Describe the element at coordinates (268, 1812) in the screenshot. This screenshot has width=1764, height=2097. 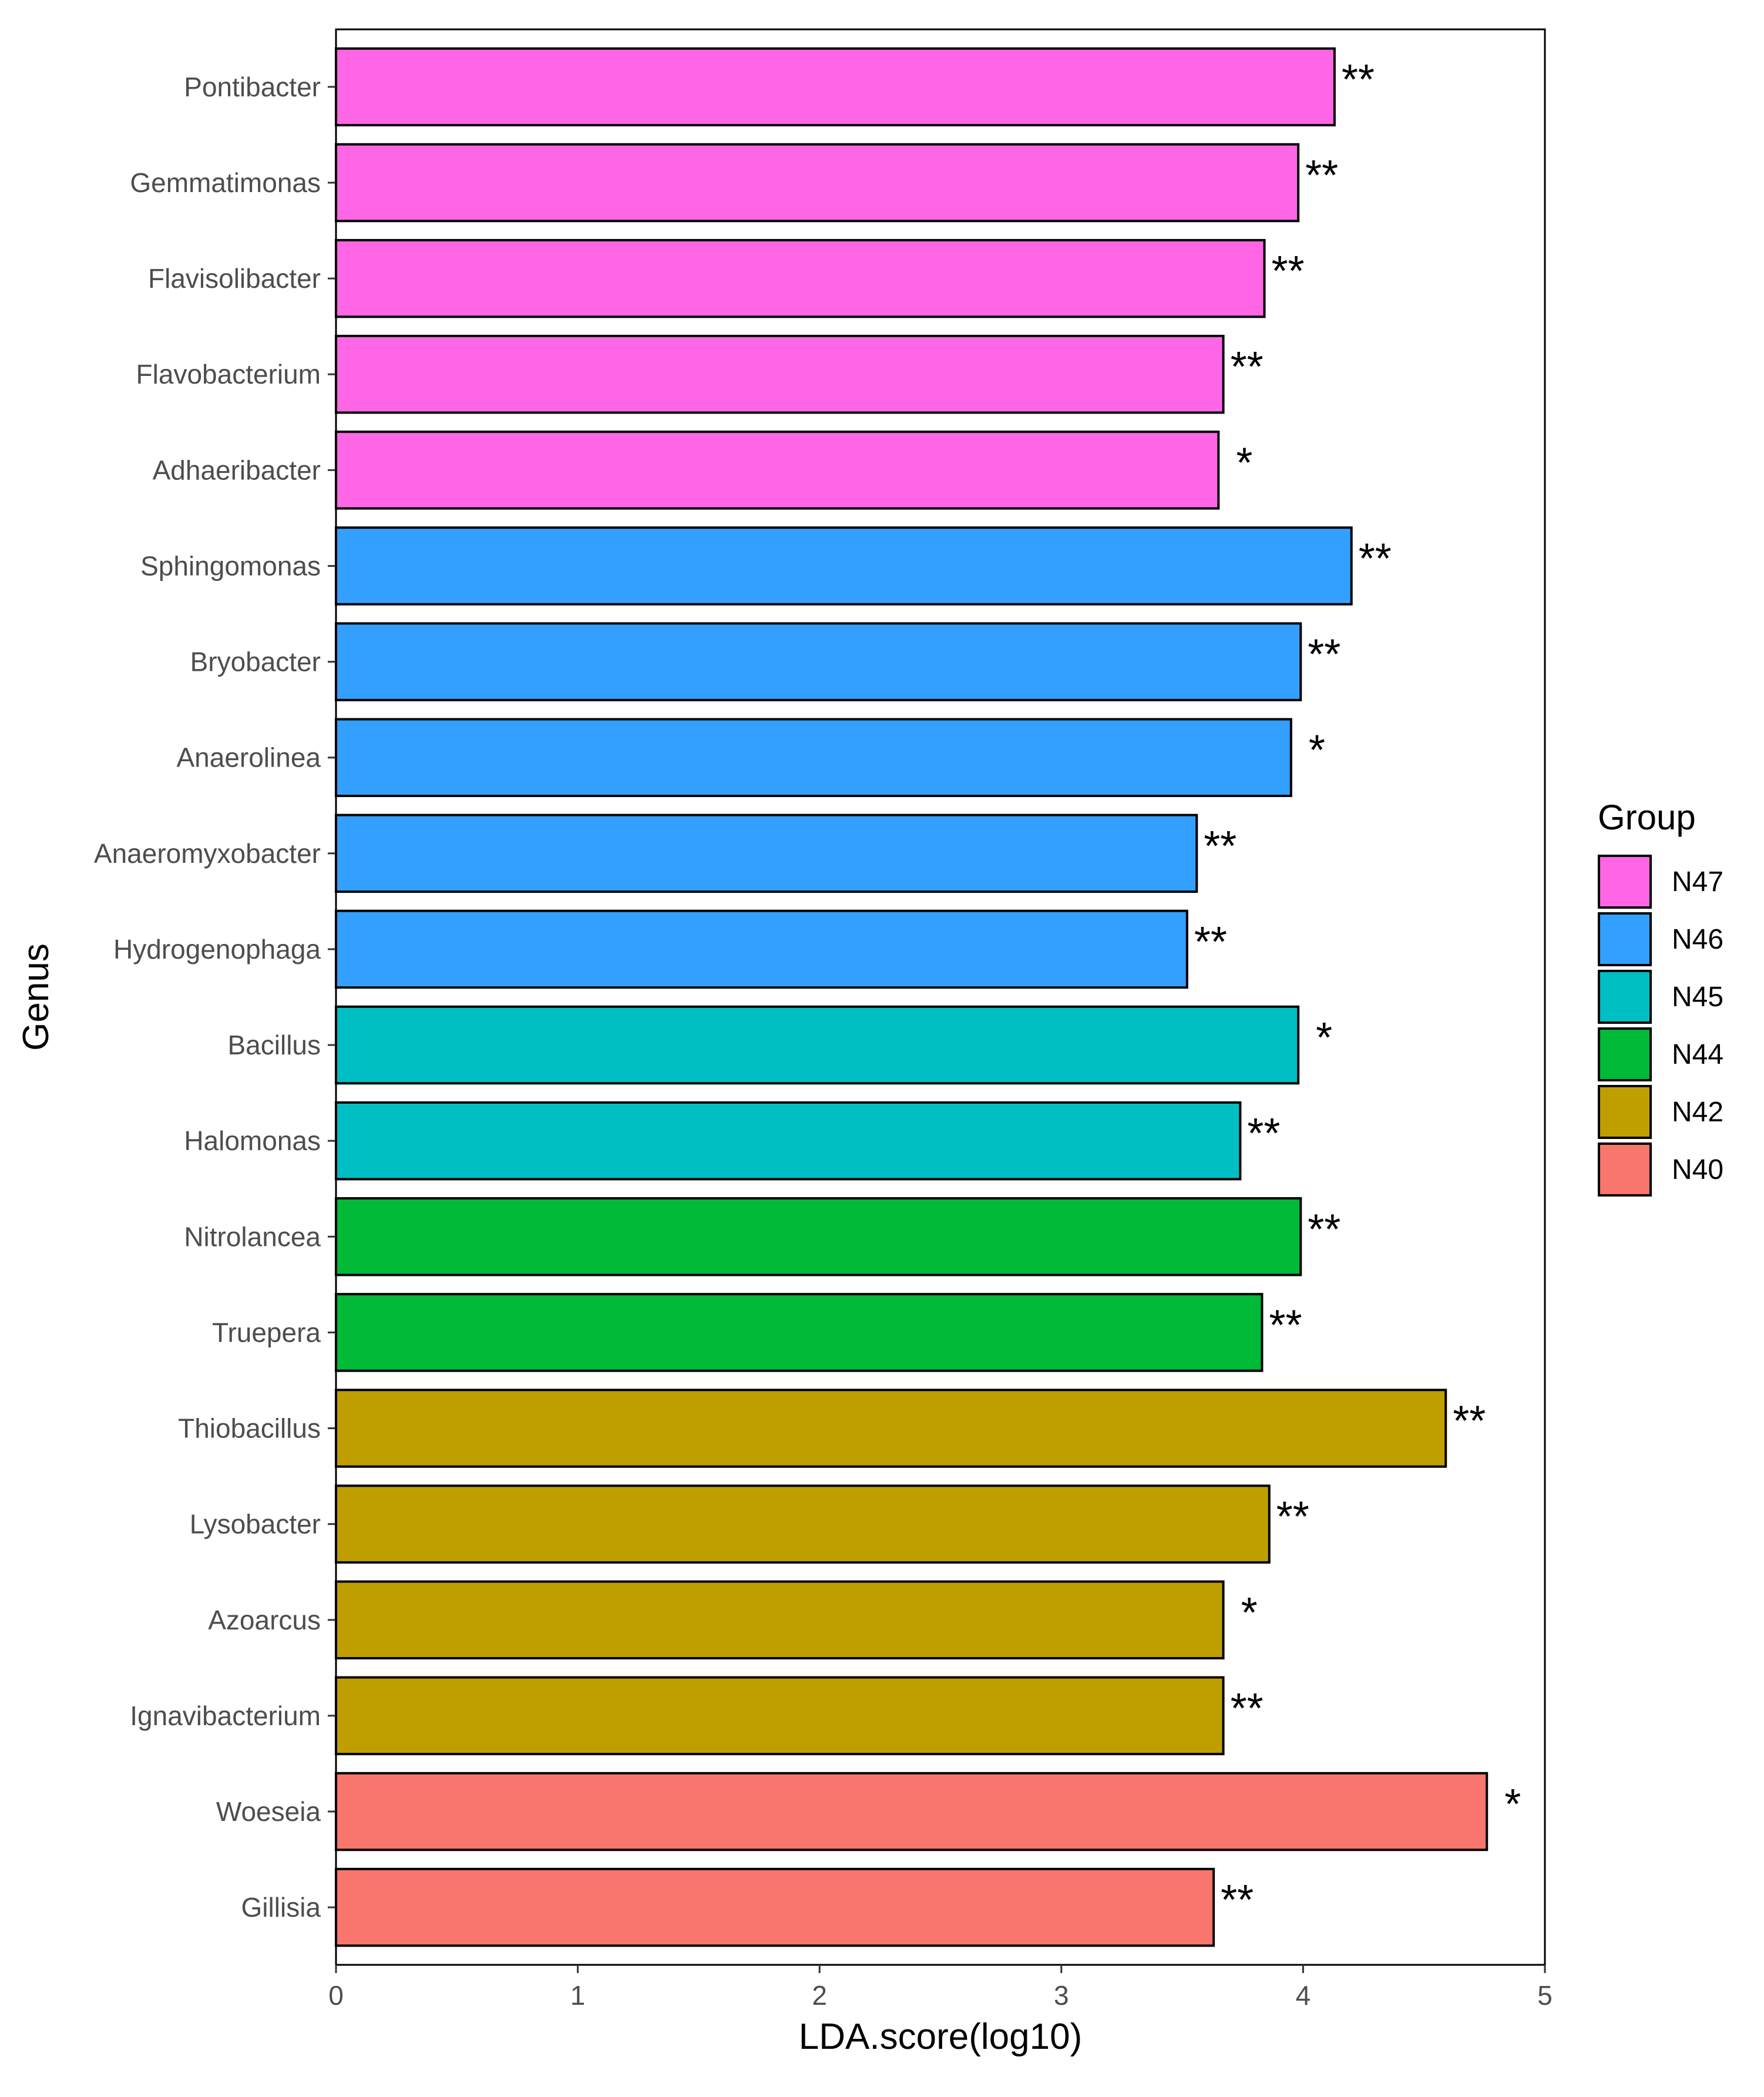
I see `y-tick-label: Woeseia` at that location.